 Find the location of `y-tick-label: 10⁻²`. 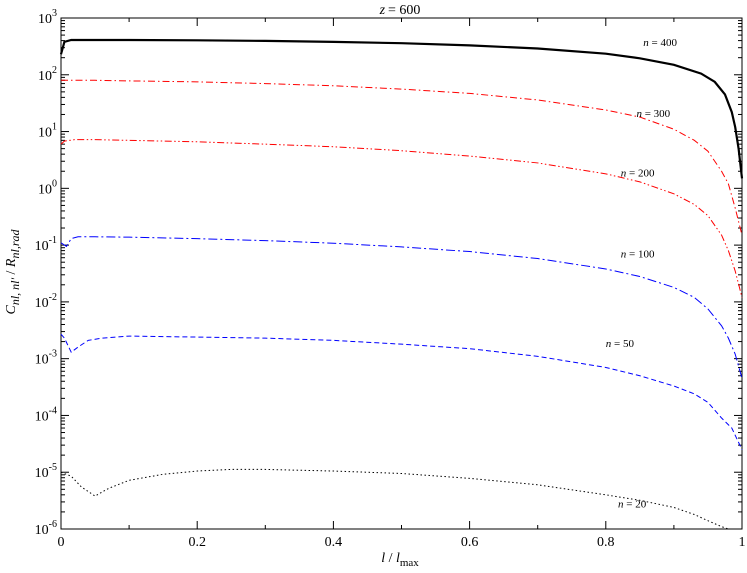

y-tick-label: 10⁻² is located at coordinates (46, 301).